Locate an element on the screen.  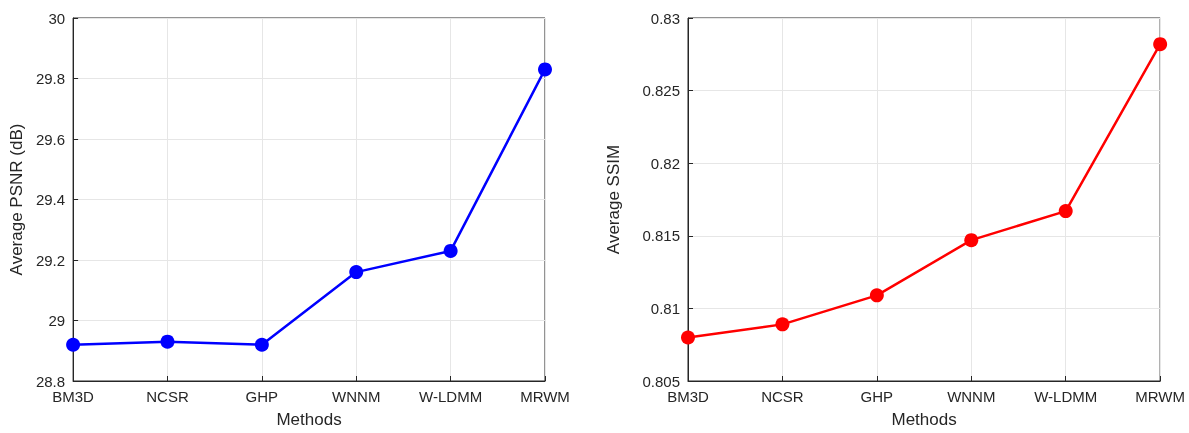
y-tick-label: 29.2 is located at coordinates (50, 260).